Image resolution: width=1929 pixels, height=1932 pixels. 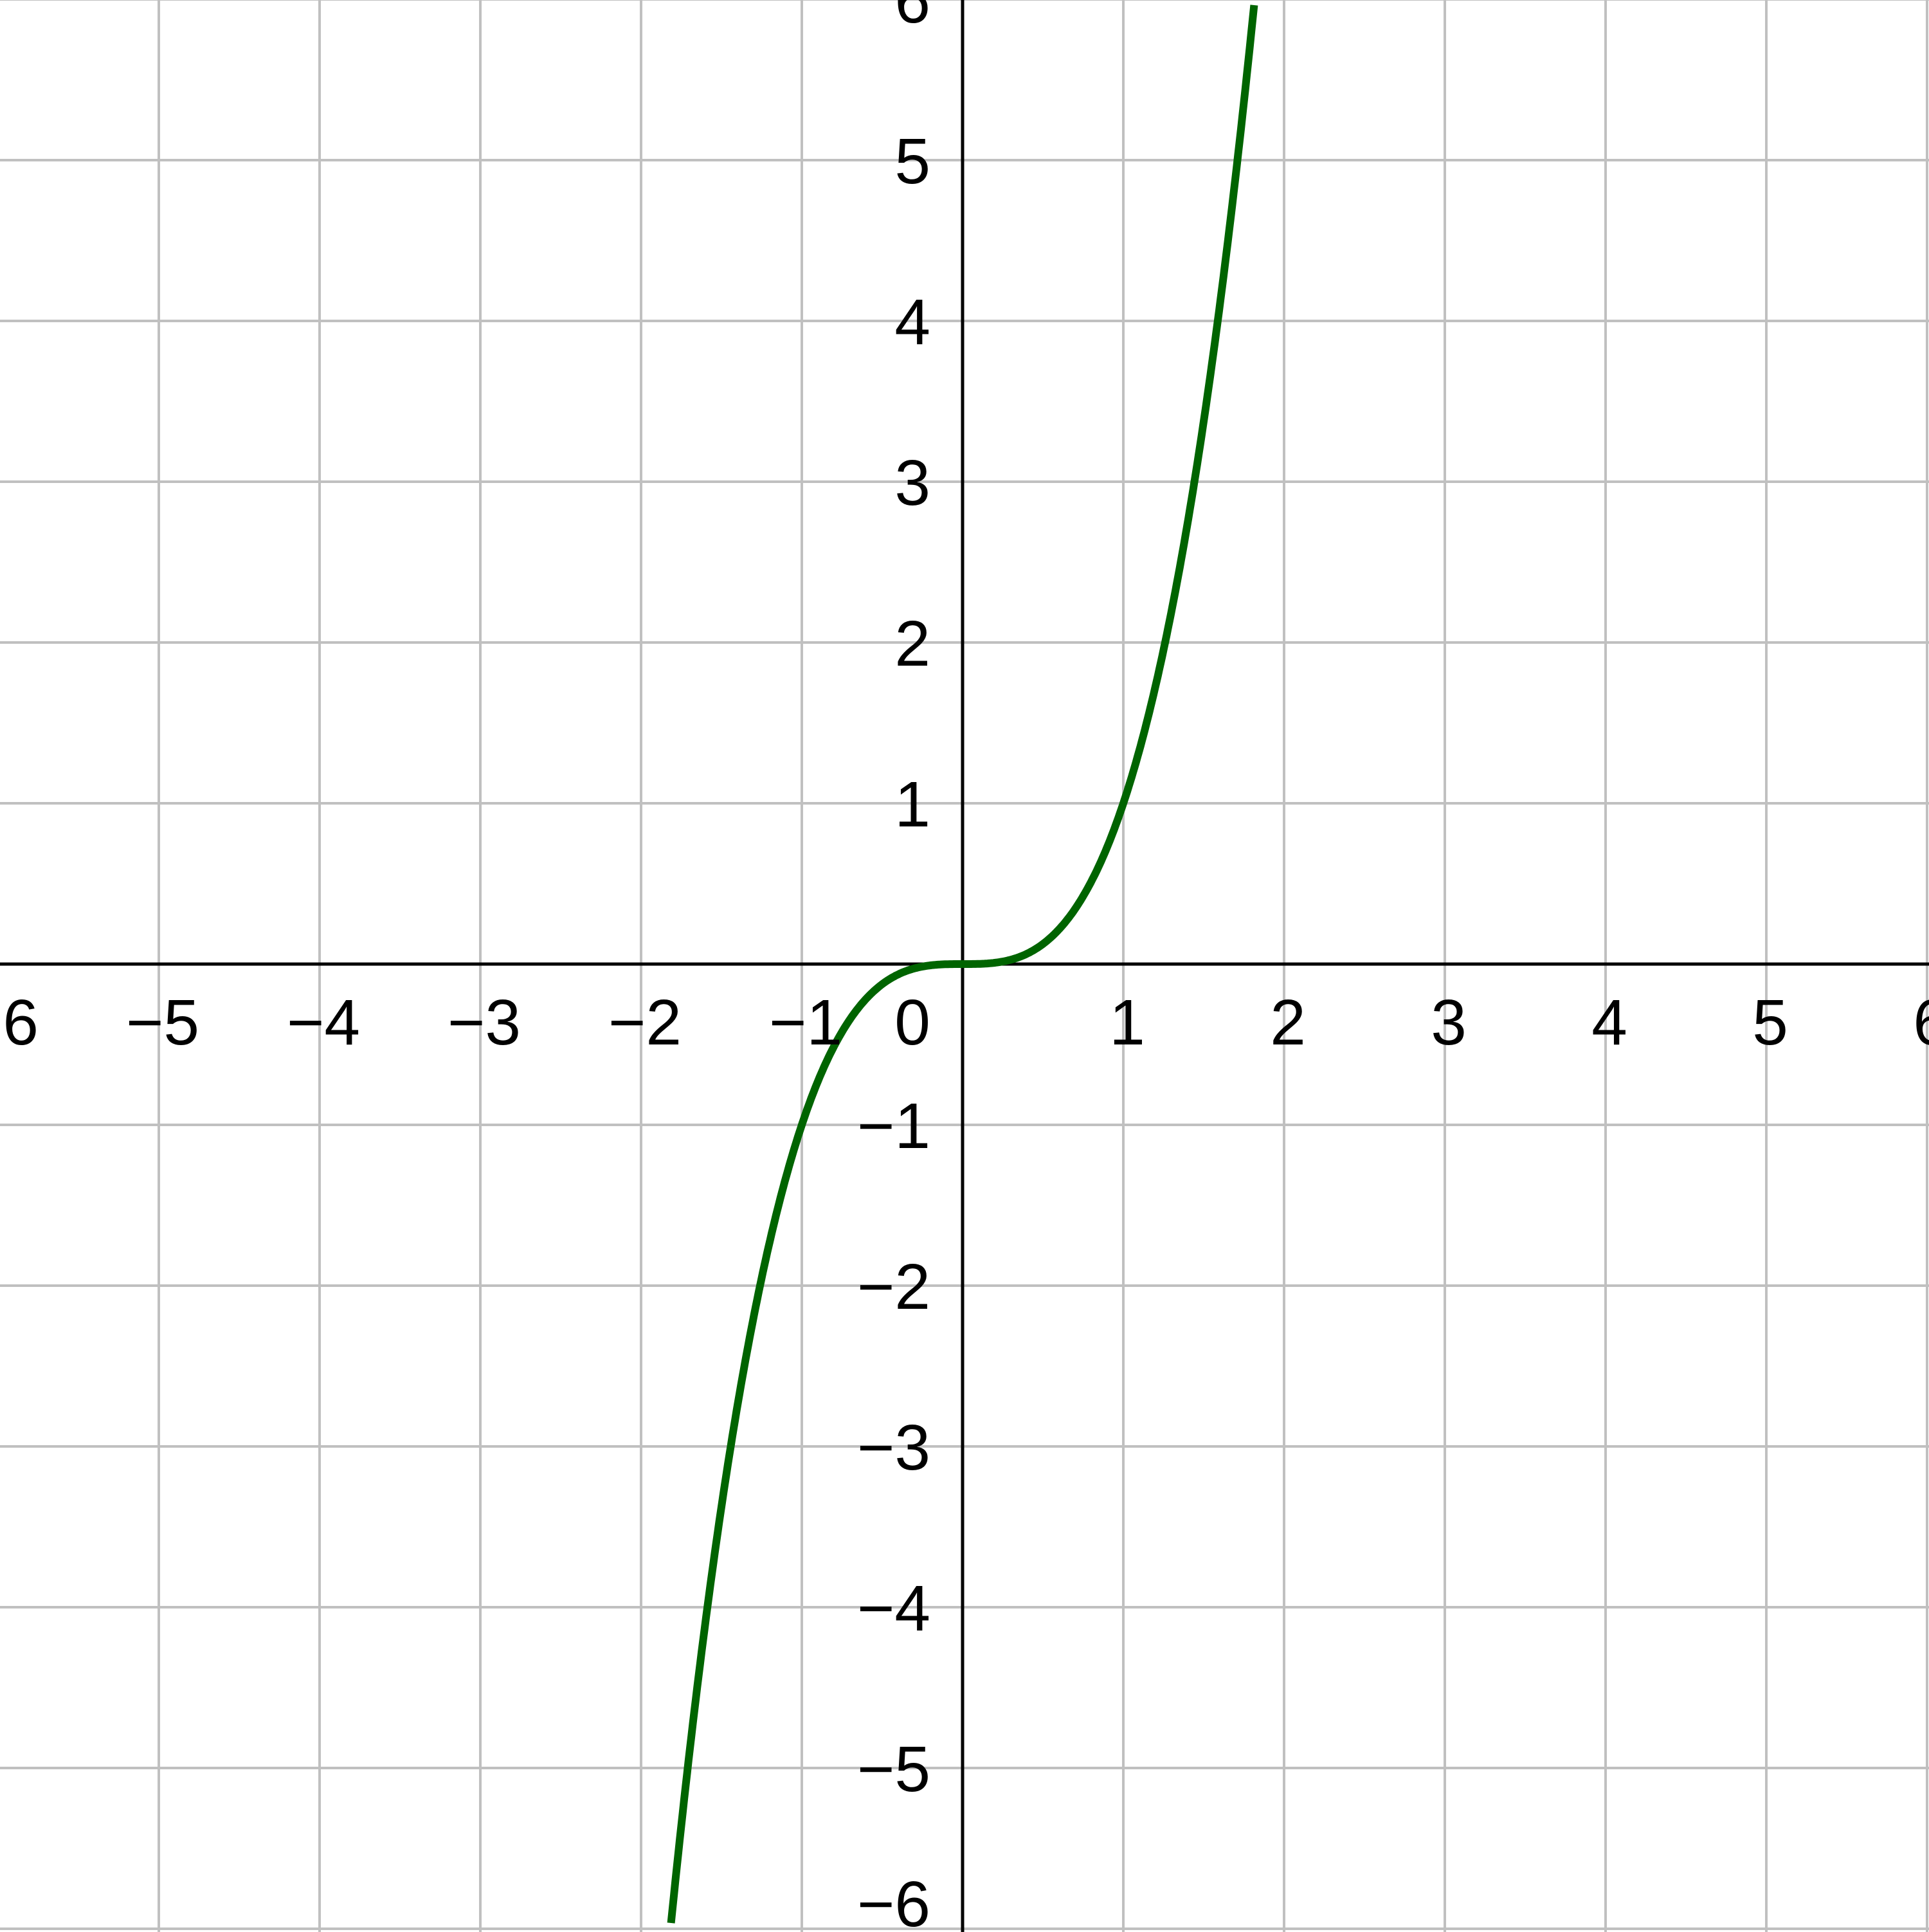 What do you see at coordinates (912, 1023) in the screenshot?
I see `x-tick-label: 0` at bounding box center [912, 1023].